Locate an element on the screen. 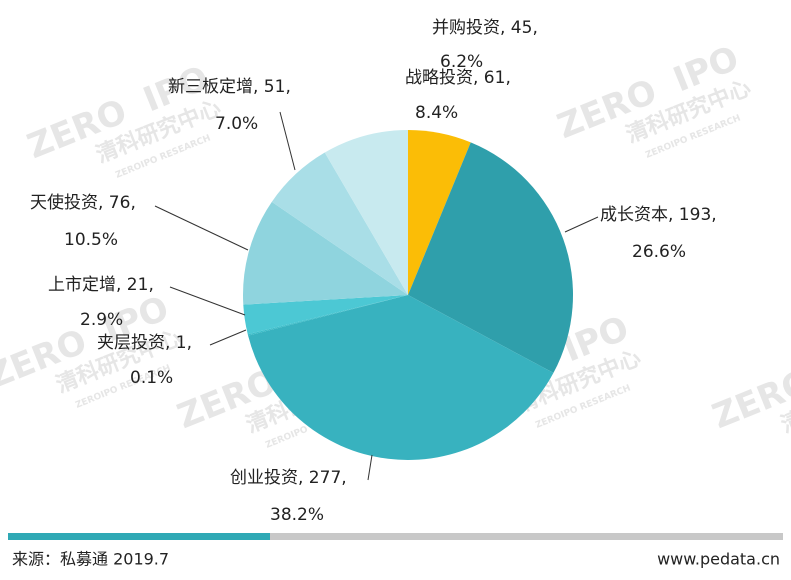 This screenshot has height=580, width=791. data-label: 天使投资, 76, is located at coordinates (83, 202).